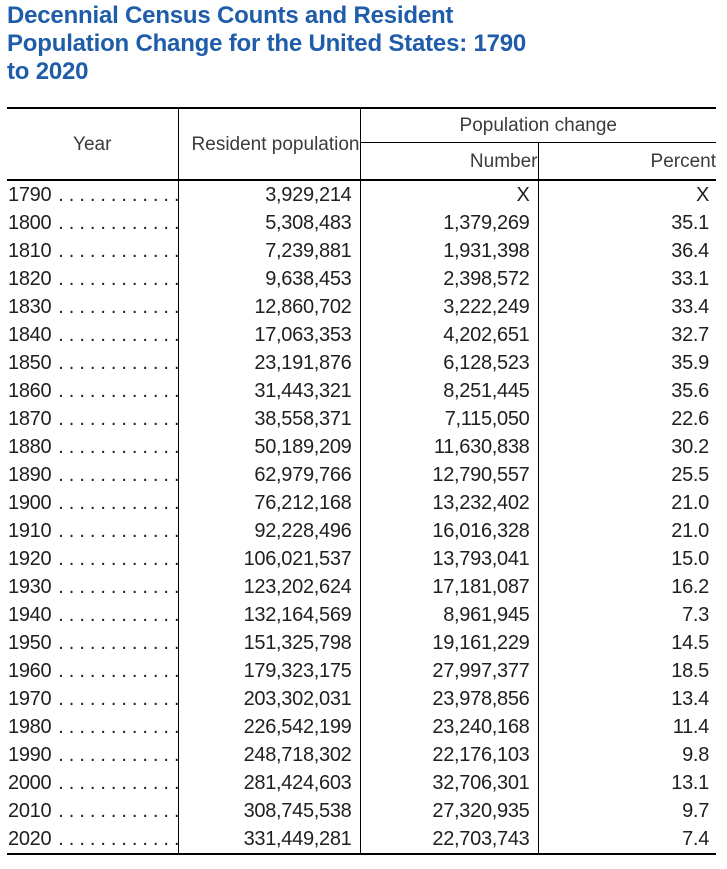  I want to click on year-value: 1930, so click(30, 587).